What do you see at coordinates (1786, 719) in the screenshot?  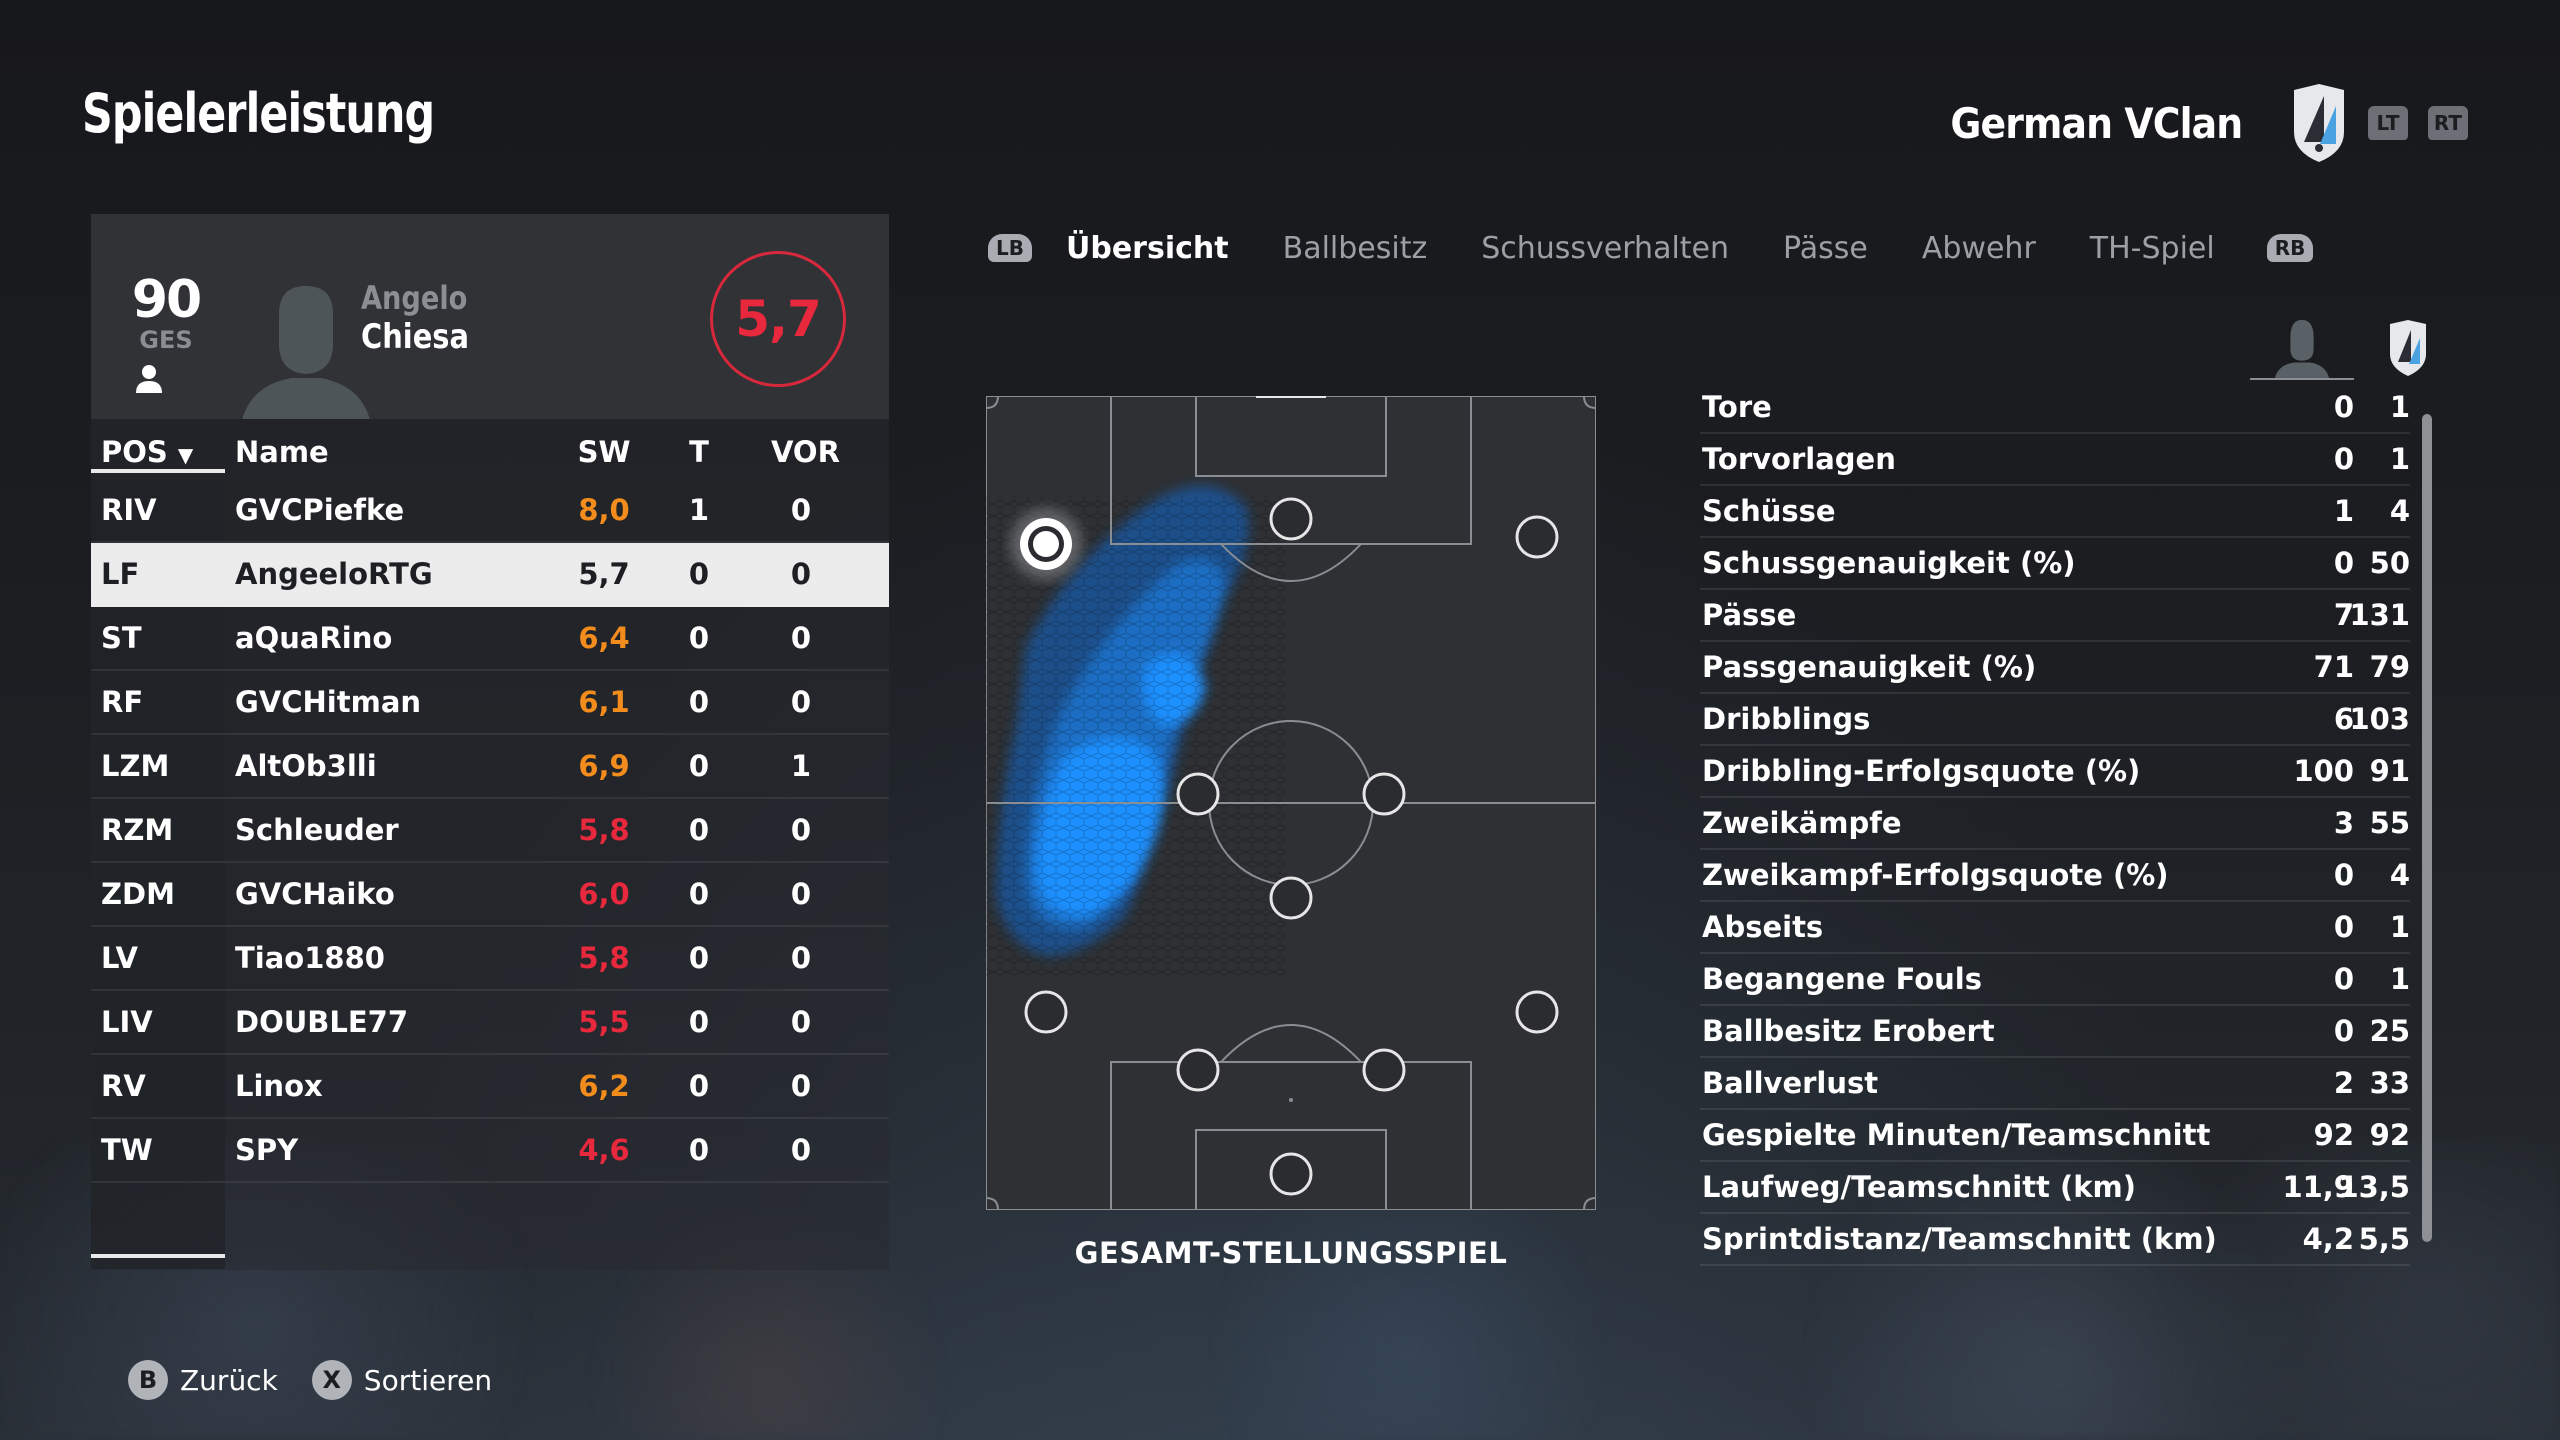 I see `stat-label: Dribblings` at bounding box center [1786, 719].